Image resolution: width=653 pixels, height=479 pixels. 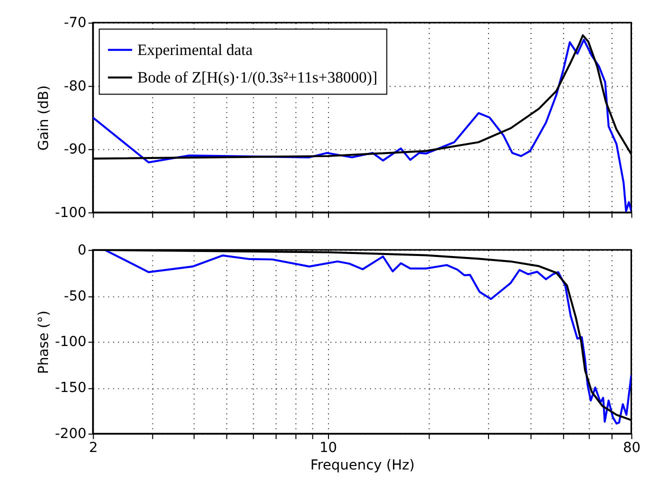 I want to click on y-tick-label: -80, so click(x=75, y=86).